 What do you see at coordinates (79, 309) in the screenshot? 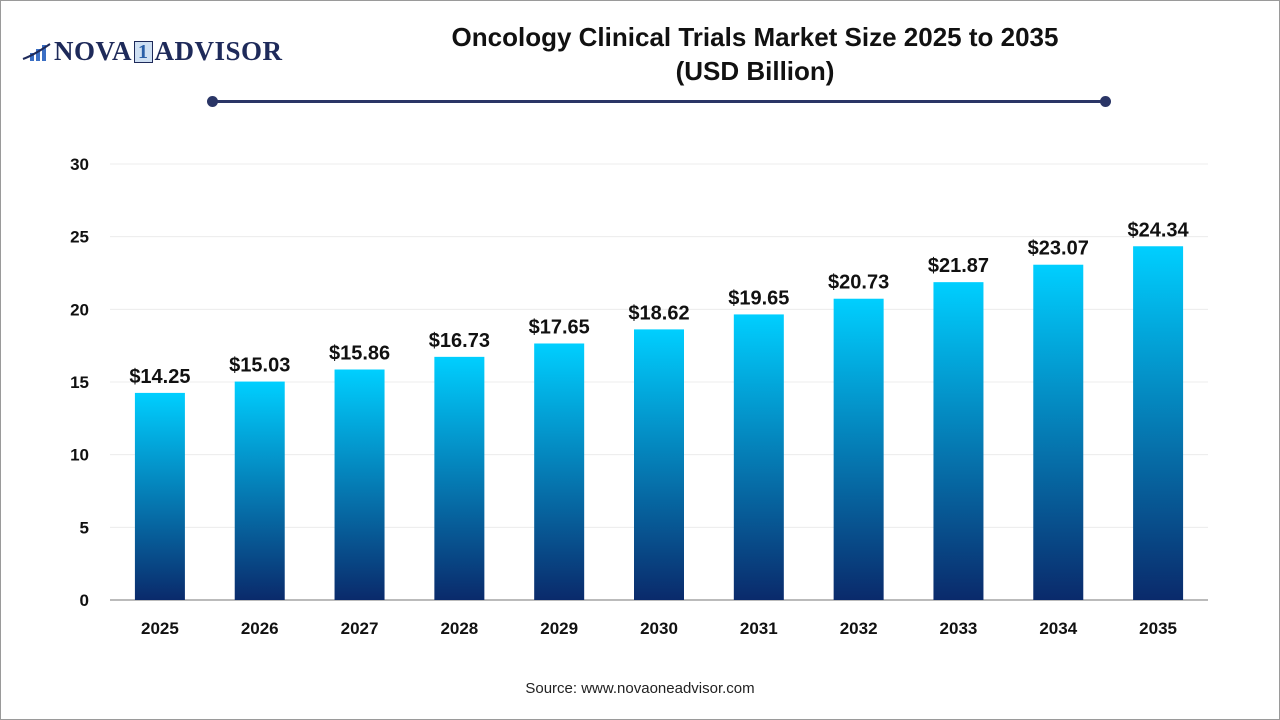
I see `y-tick-label: 20` at bounding box center [79, 309].